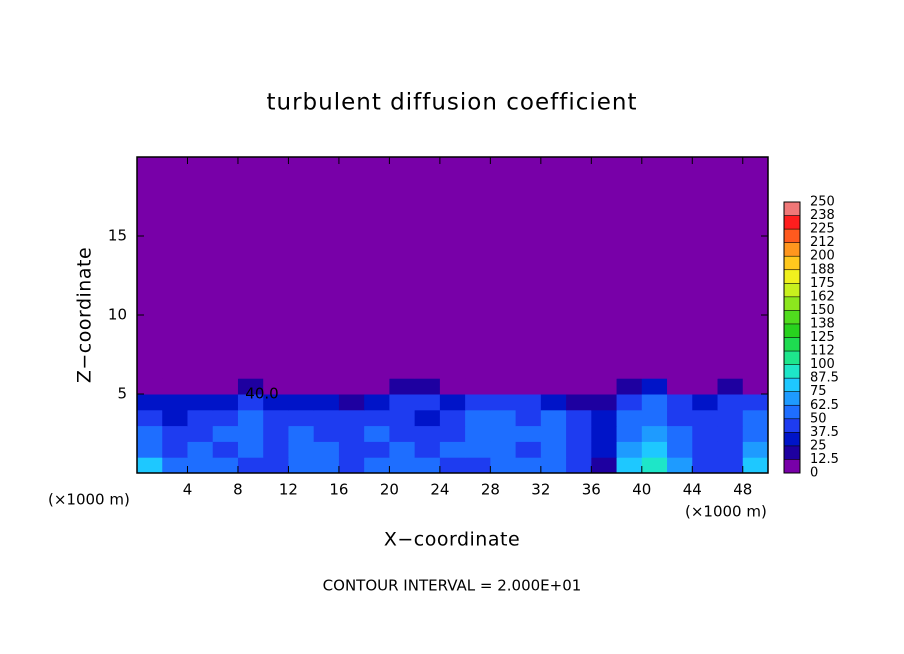  I want to click on colorbar-label: 212, so click(822, 242).